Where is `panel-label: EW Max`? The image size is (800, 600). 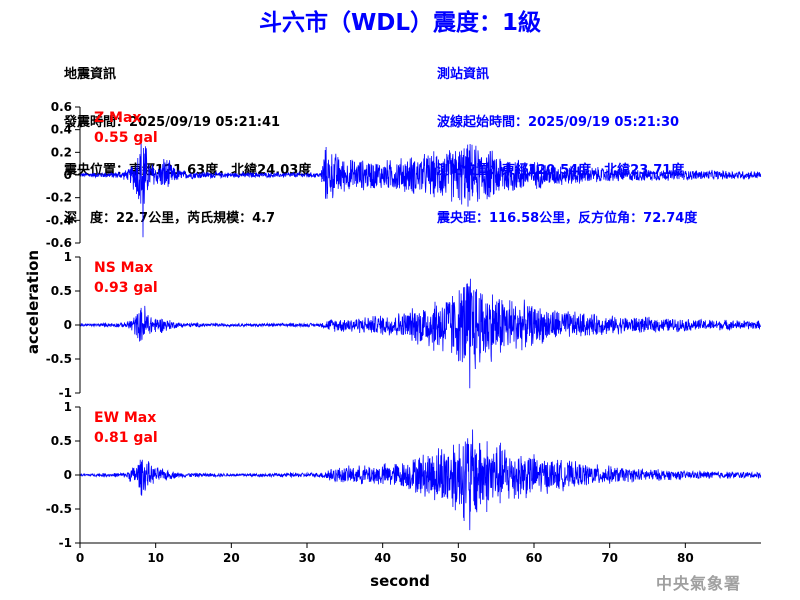 panel-label: EW Max is located at coordinates (125, 418).